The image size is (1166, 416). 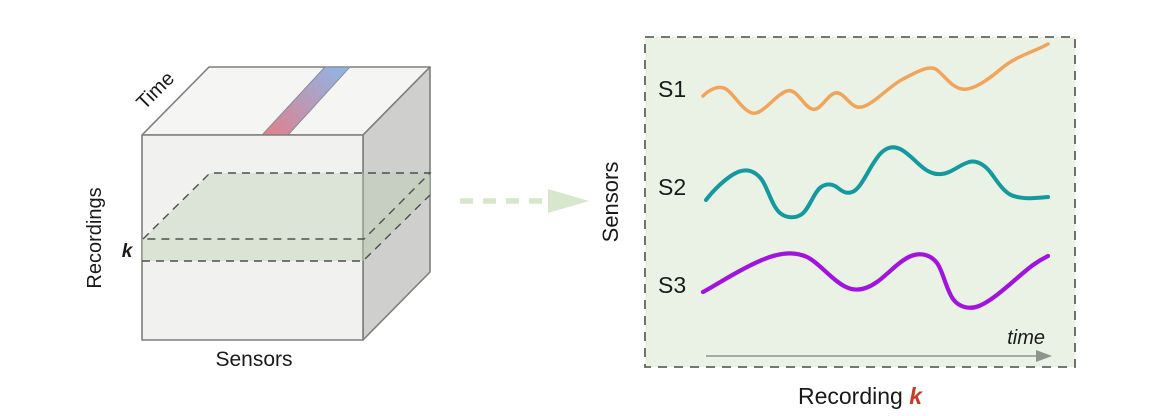 I want to click on series-label-s1: S1, so click(x=672, y=89).